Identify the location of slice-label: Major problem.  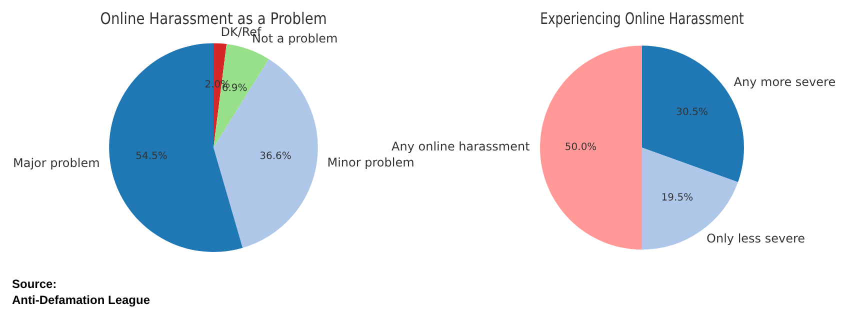
(56, 163).